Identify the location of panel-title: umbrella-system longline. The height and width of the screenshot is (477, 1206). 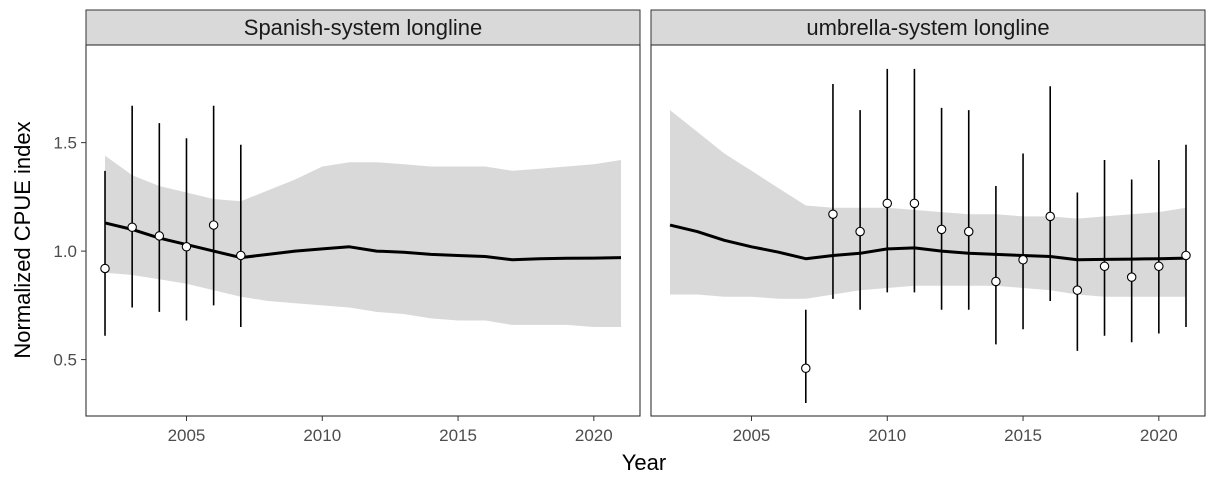
(927, 27).